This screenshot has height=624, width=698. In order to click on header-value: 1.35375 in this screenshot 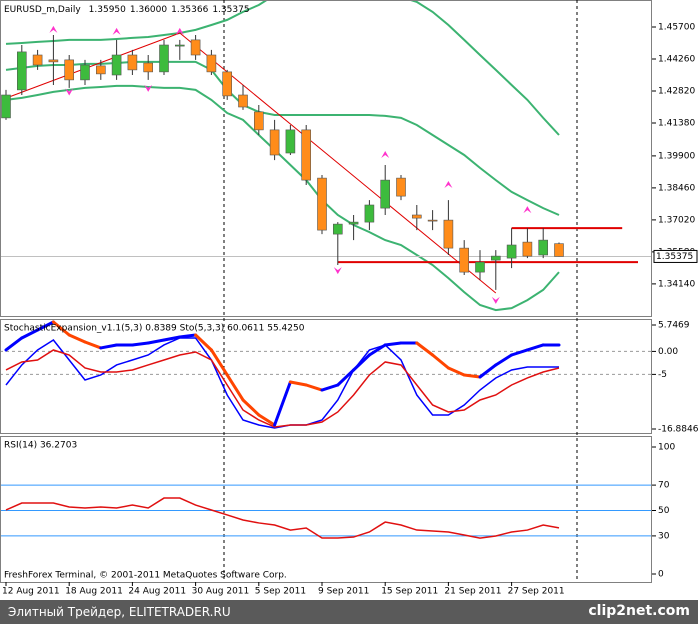, I will do `click(230, 10)`.